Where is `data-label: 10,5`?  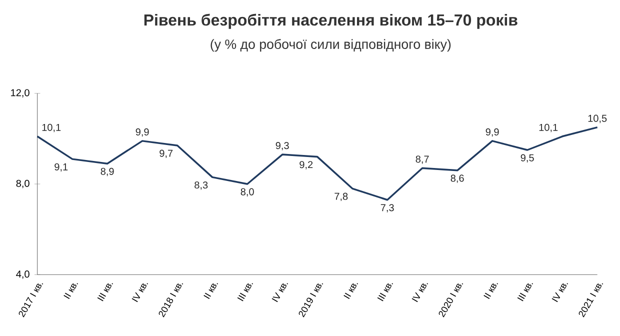
data-label: 10,5 is located at coordinates (597, 119).